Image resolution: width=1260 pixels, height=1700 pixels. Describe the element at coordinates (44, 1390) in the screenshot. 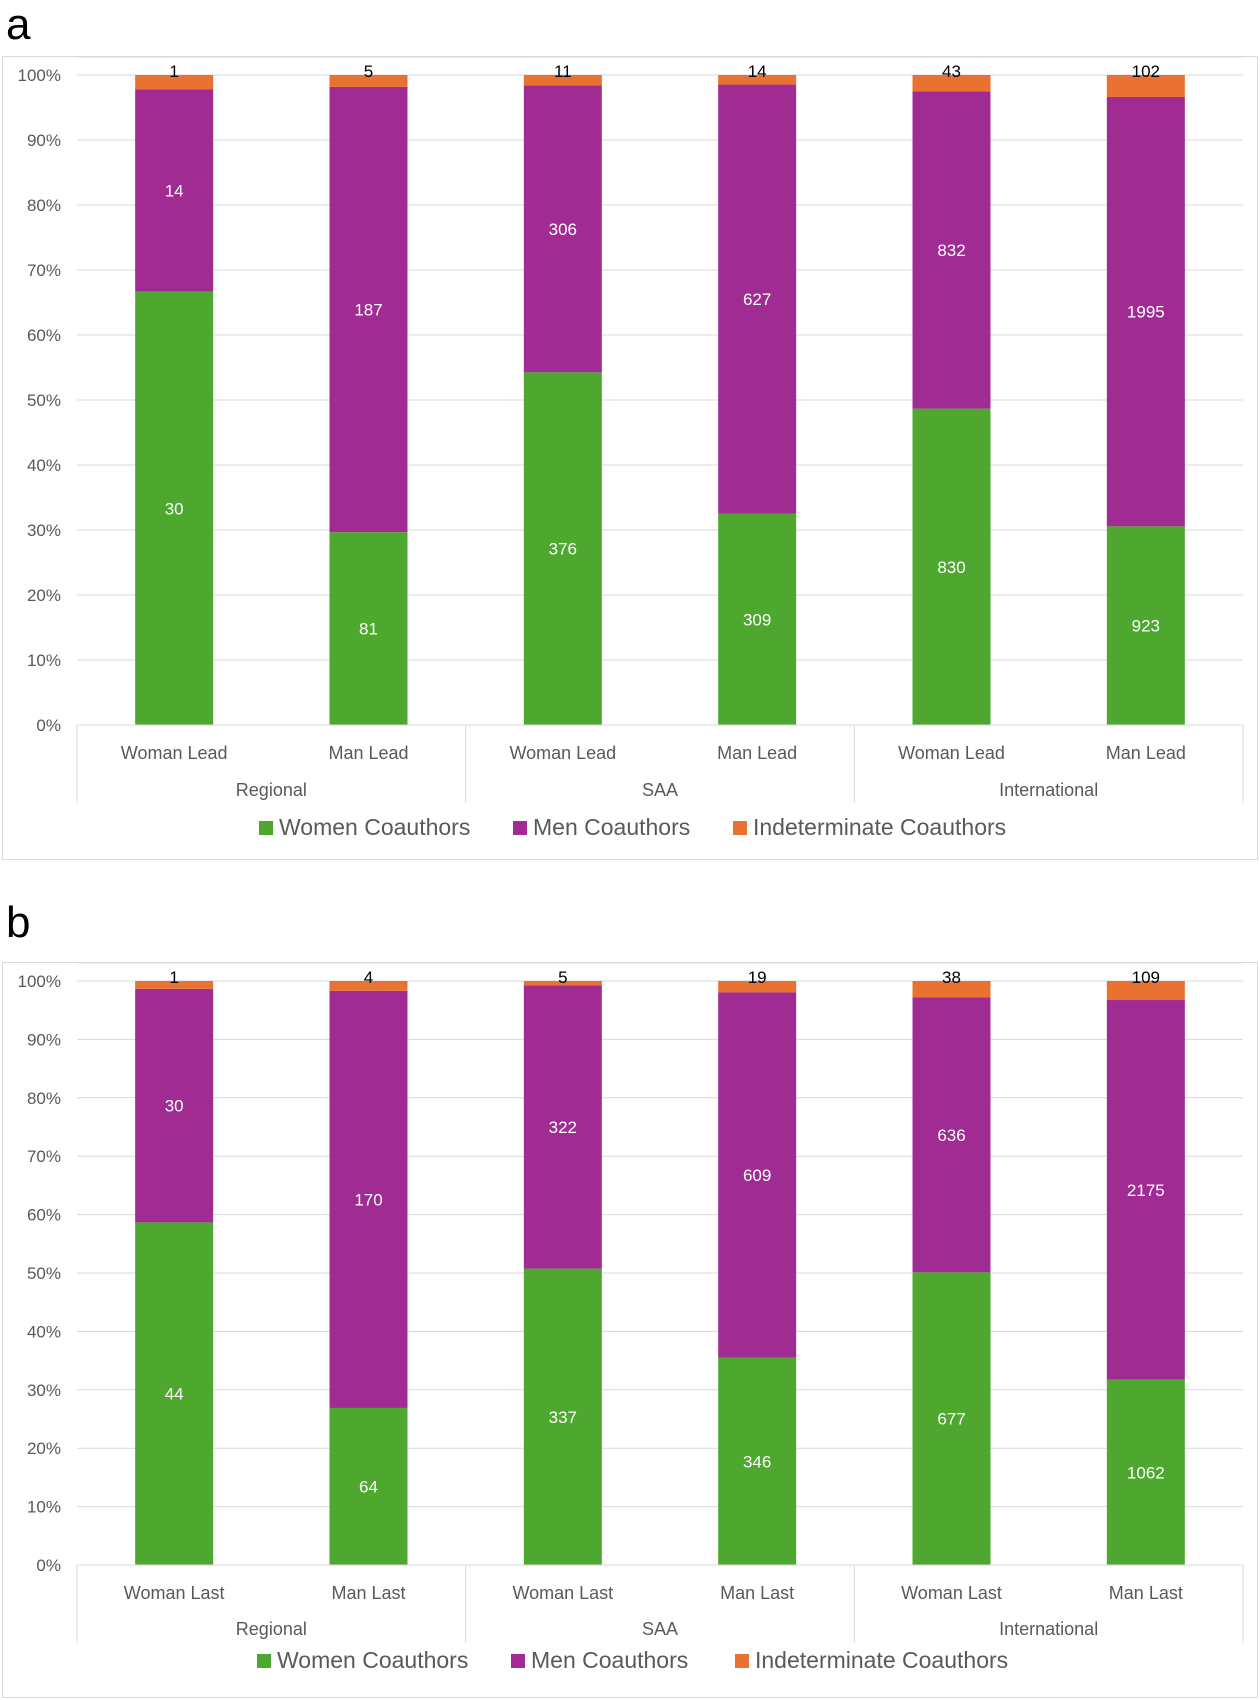

I see `chart-b-ytick-label: 30%` at that location.